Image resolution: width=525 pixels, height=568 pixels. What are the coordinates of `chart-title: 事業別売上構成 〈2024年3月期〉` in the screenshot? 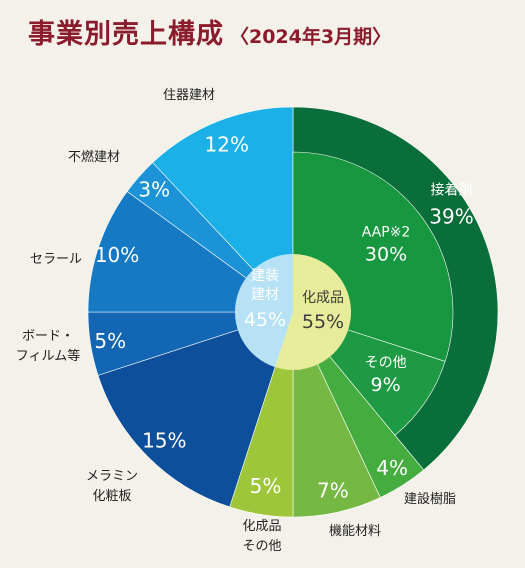 It's located at (209, 31).